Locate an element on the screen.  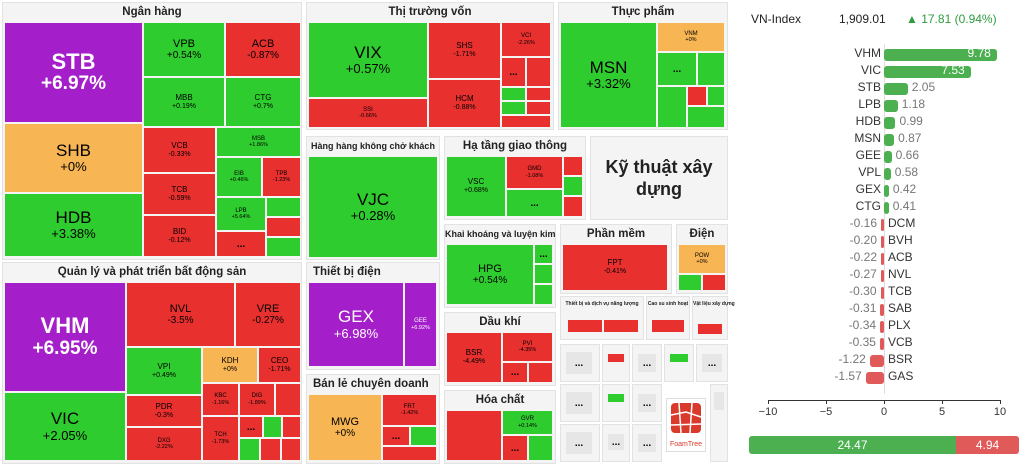
tile-POW: POW +0% is located at coordinates (702, 259).